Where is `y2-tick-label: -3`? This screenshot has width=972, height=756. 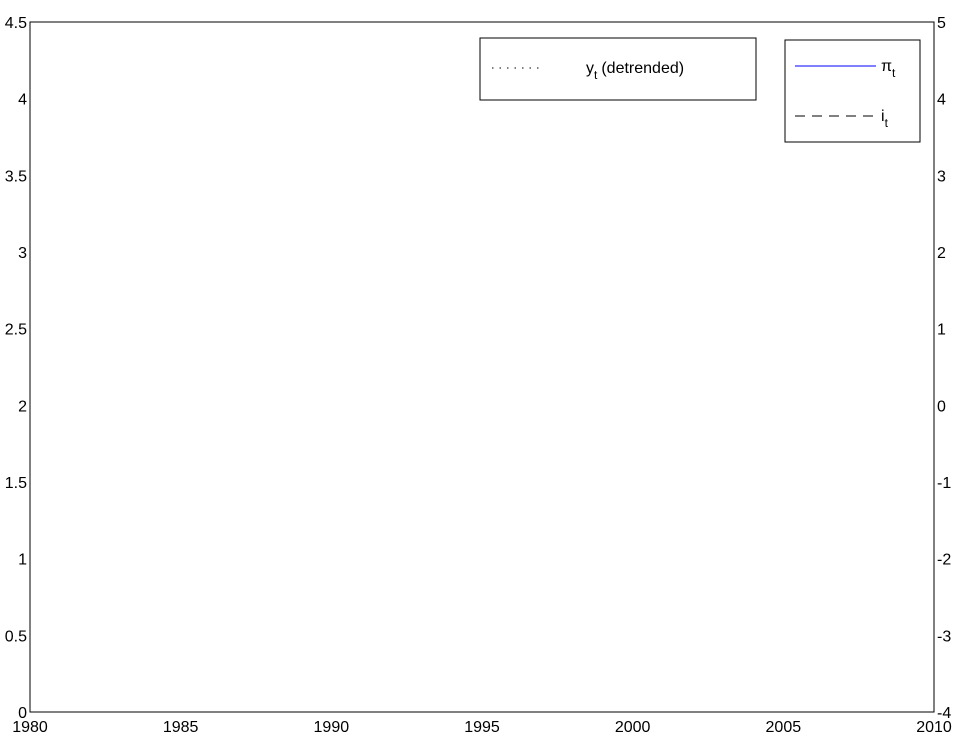 y2-tick-label: -3 is located at coordinates (944, 636).